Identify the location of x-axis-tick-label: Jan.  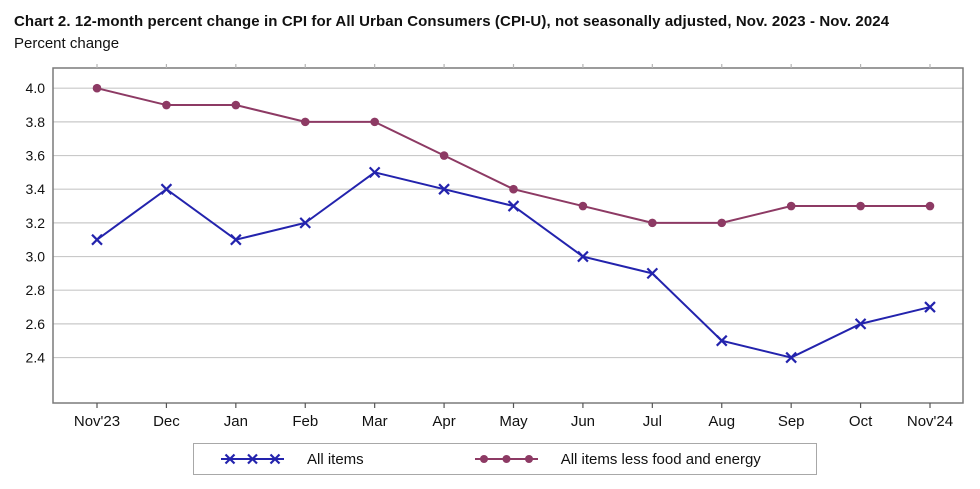
(236, 421).